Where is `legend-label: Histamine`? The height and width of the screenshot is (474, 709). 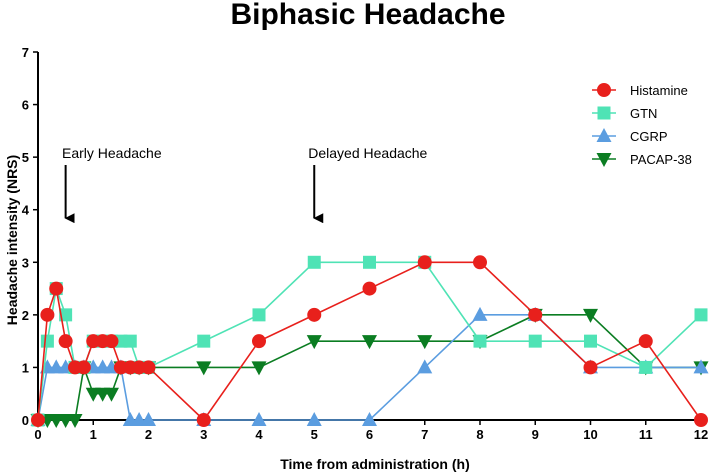
legend-label: Histamine is located at coordinates (659, 90).